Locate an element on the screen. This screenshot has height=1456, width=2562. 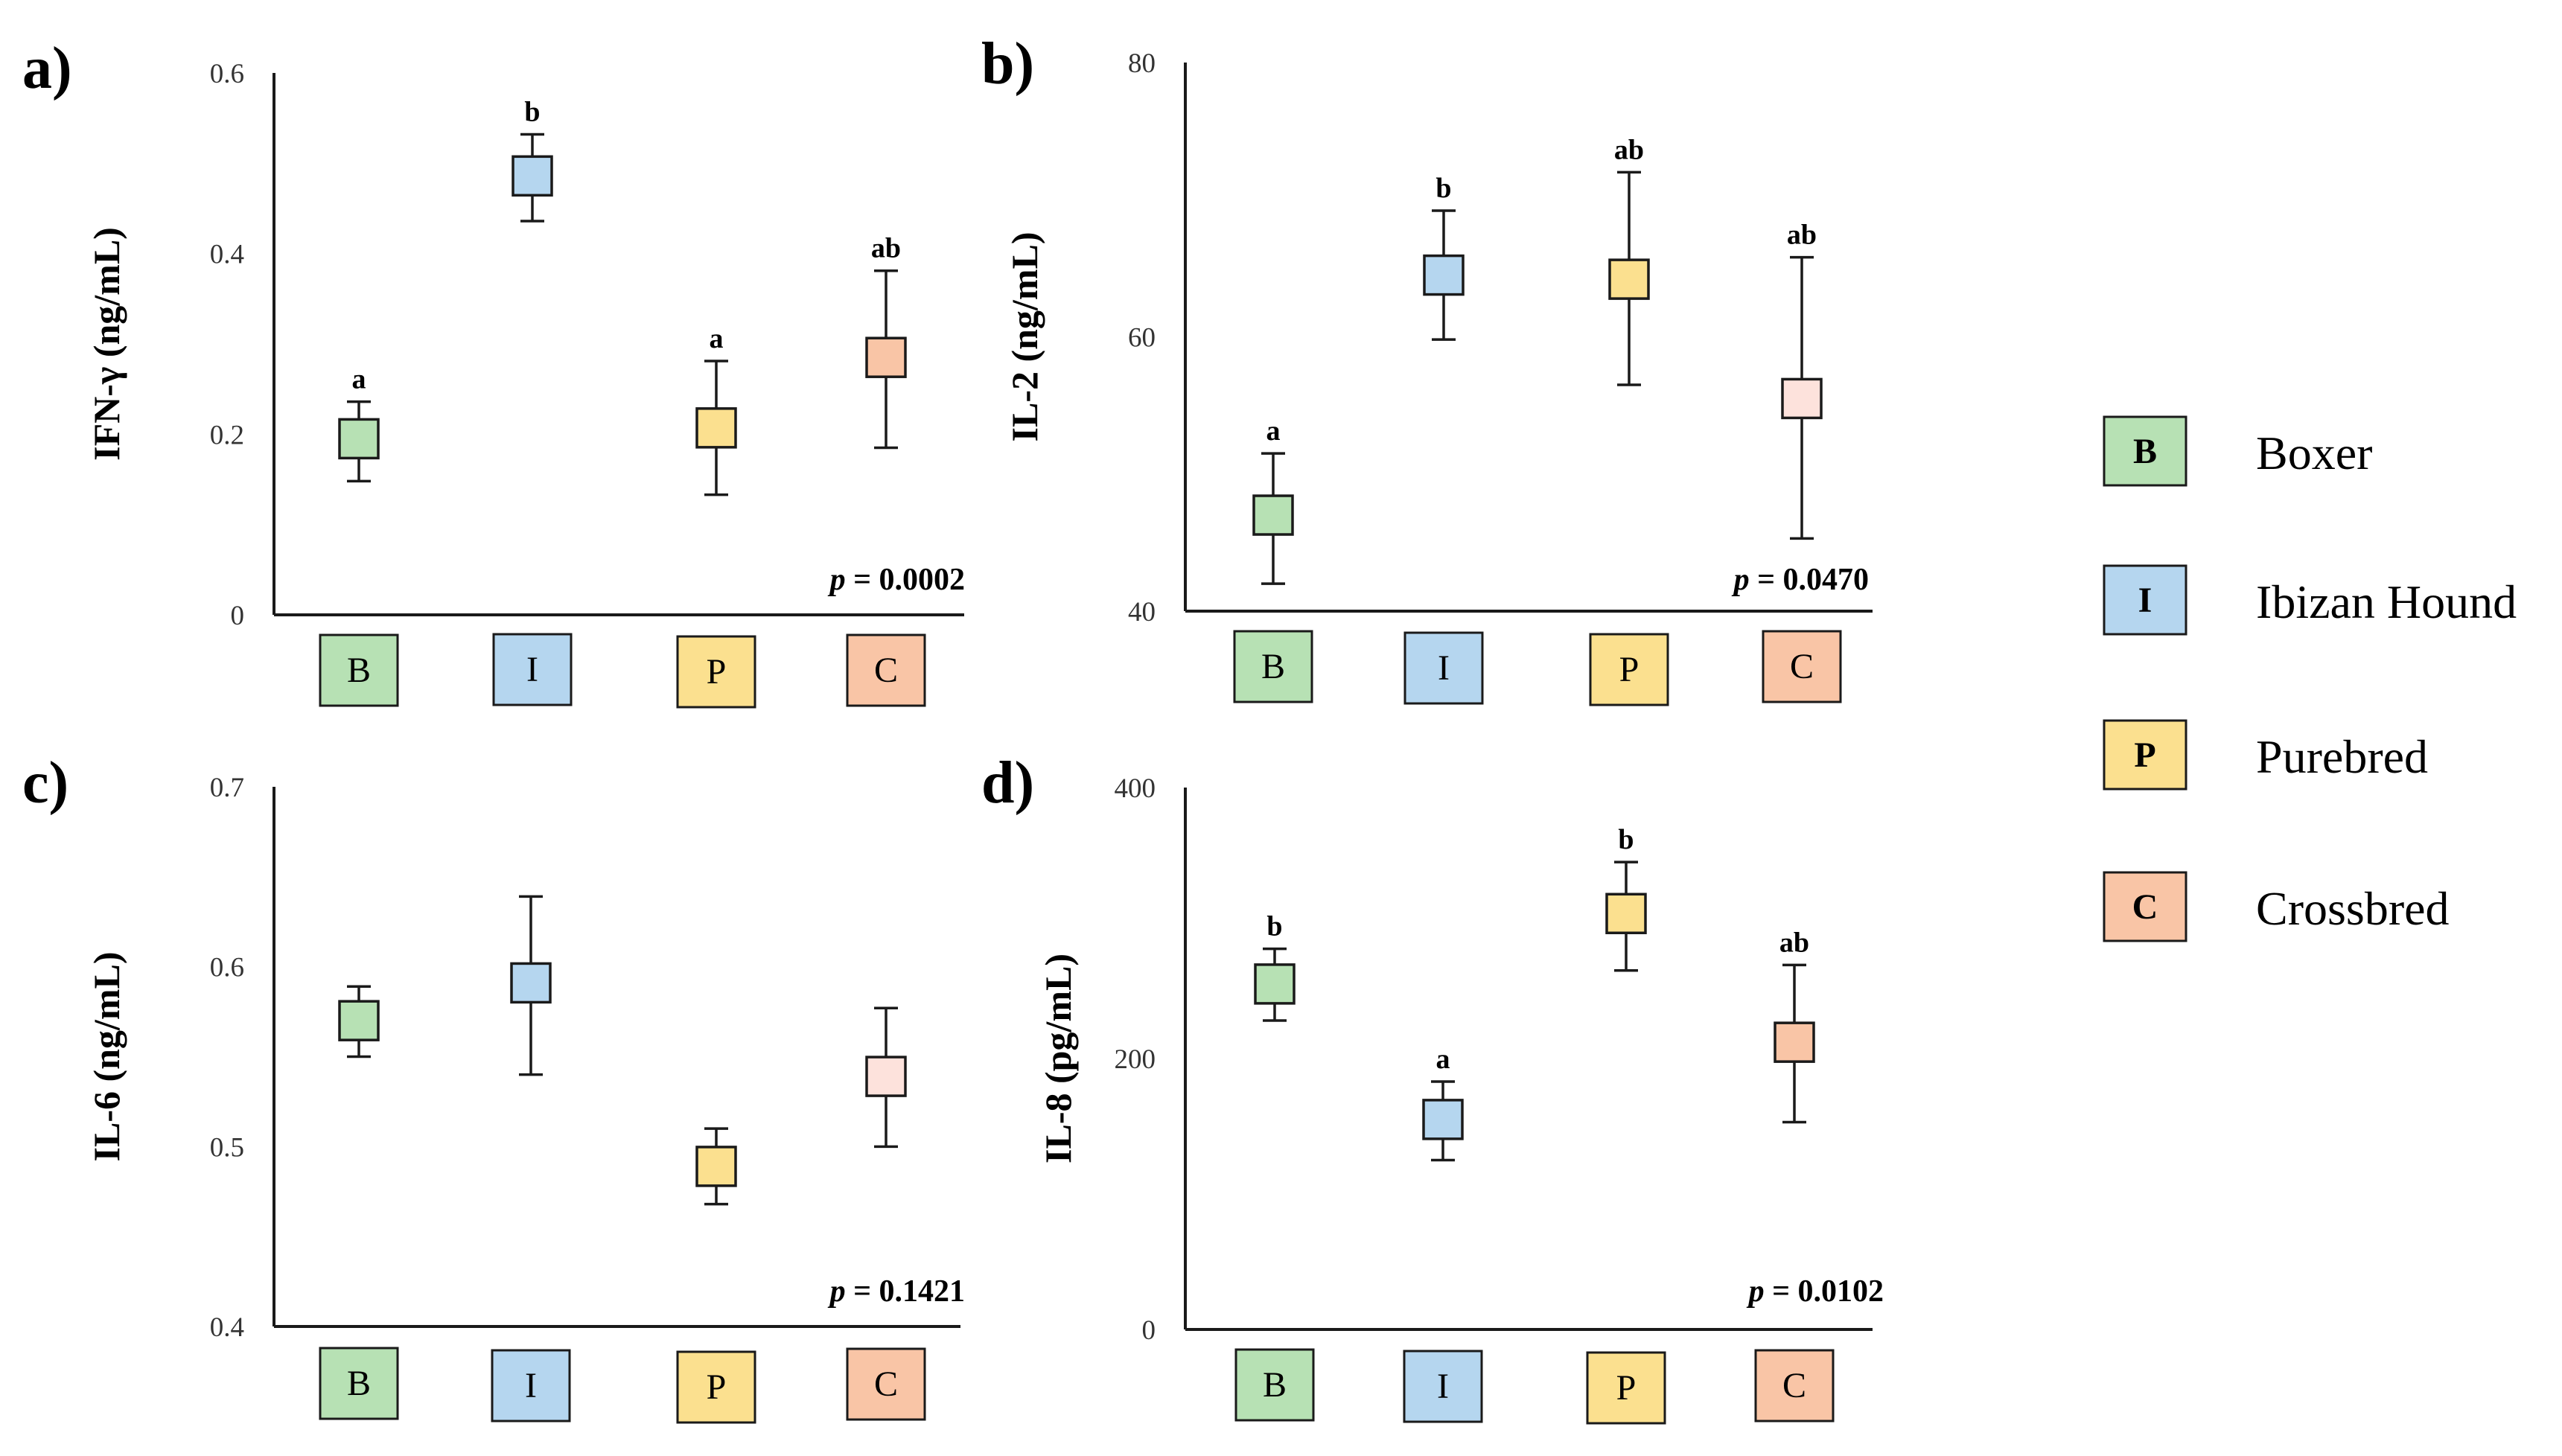
legend-label: Ibizan Hound is located at coordinates (2386, 601).